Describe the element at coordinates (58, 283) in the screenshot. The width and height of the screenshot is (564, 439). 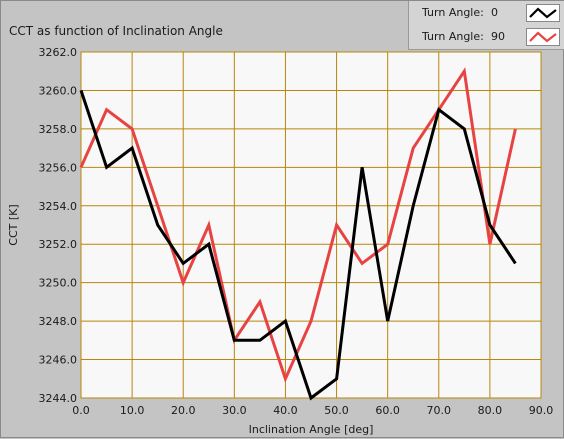
I see `y-tick-label: 3250.0` at that location.